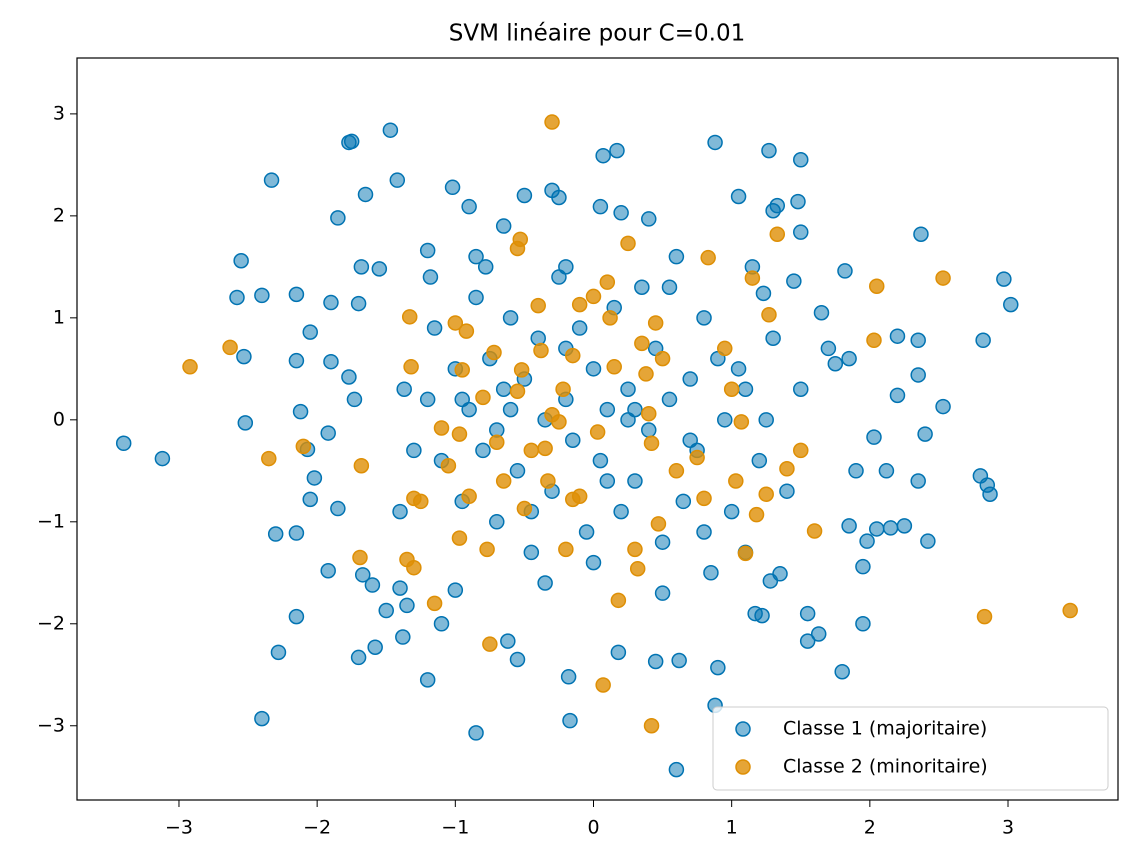  I want to click on legend-label: Classe 1 (majoritaire), so click(885, 729).